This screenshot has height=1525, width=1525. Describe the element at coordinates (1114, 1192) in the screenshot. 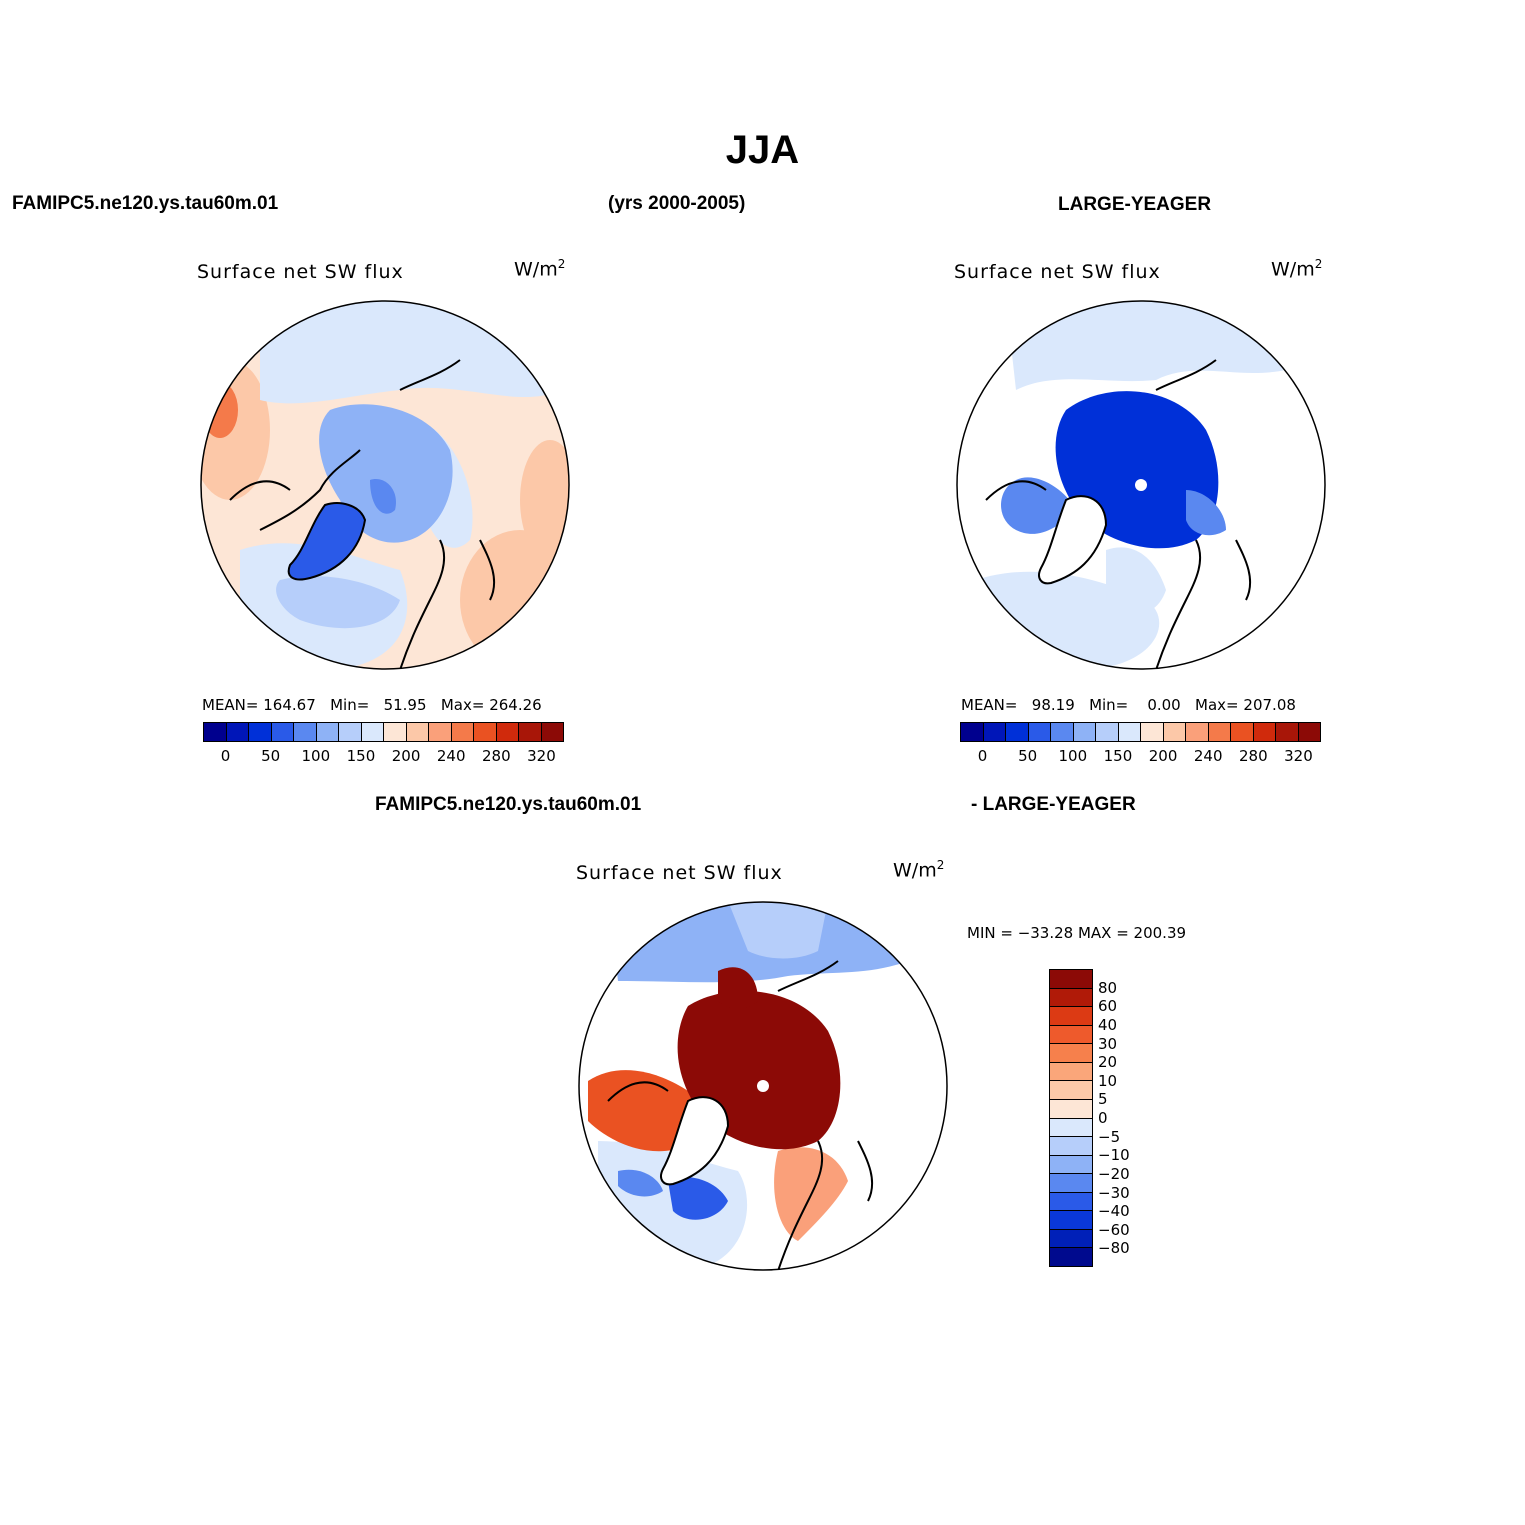

I see `colorbar-tick-label: −30` at that location.